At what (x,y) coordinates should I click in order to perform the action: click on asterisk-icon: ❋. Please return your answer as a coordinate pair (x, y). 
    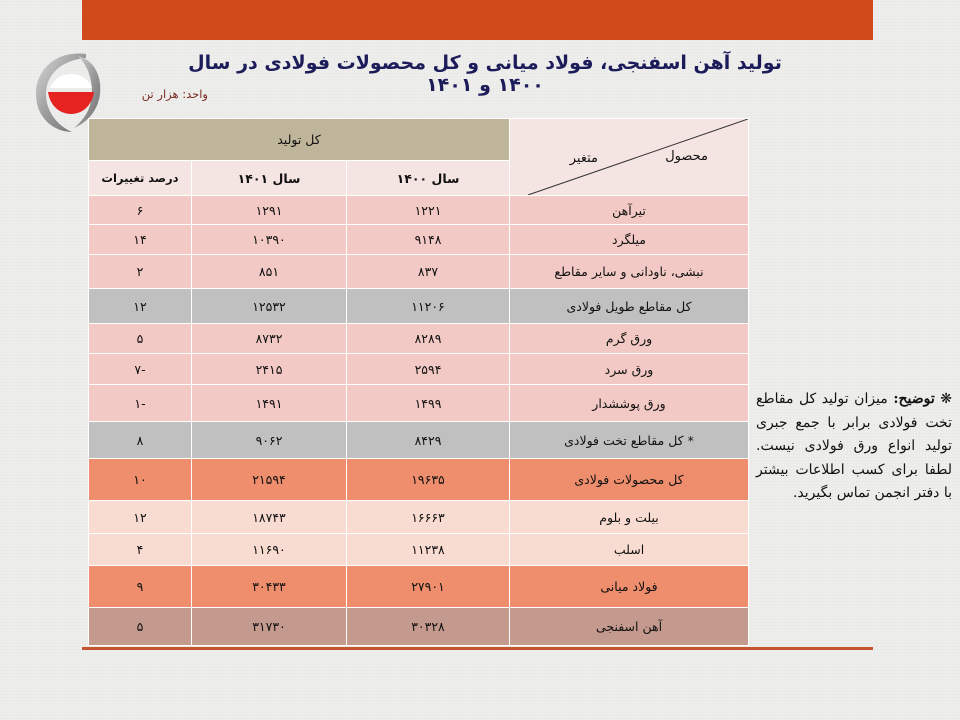
    Looking at the image, I should click on (946, 399).